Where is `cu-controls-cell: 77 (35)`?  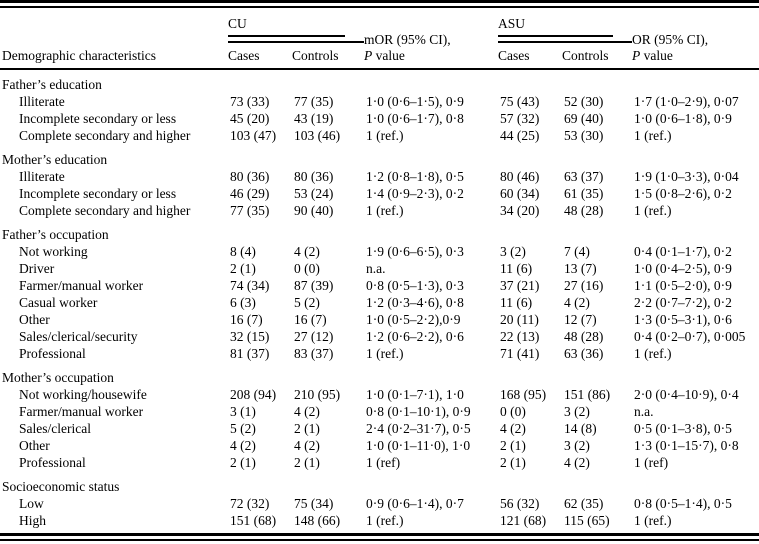 cu-controls-cell: 77 (35) is located at coordinates (314, 101).